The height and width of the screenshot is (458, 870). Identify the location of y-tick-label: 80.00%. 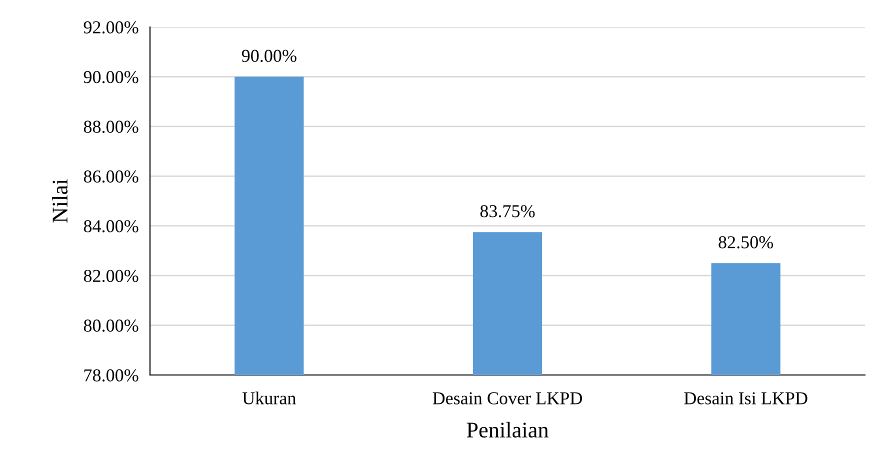
(111, 326).